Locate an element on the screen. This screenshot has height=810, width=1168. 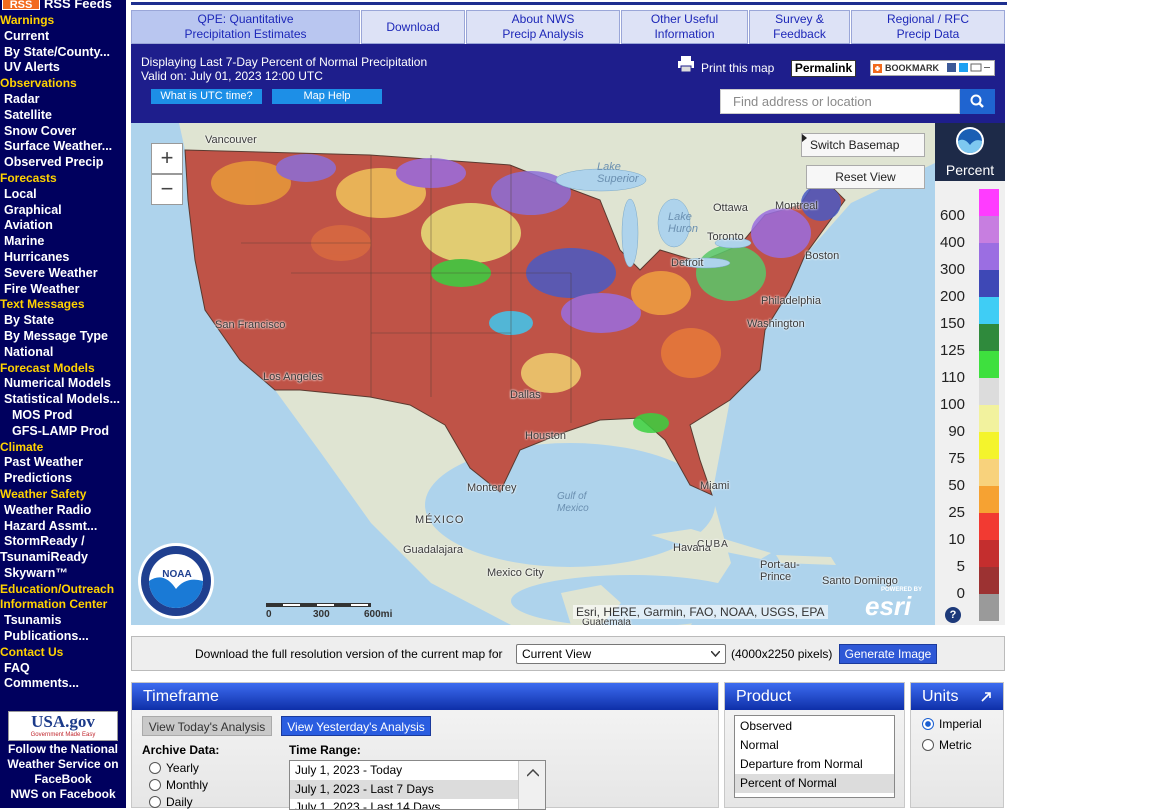
legend-header: Percent is located at coordinates (970, 152).